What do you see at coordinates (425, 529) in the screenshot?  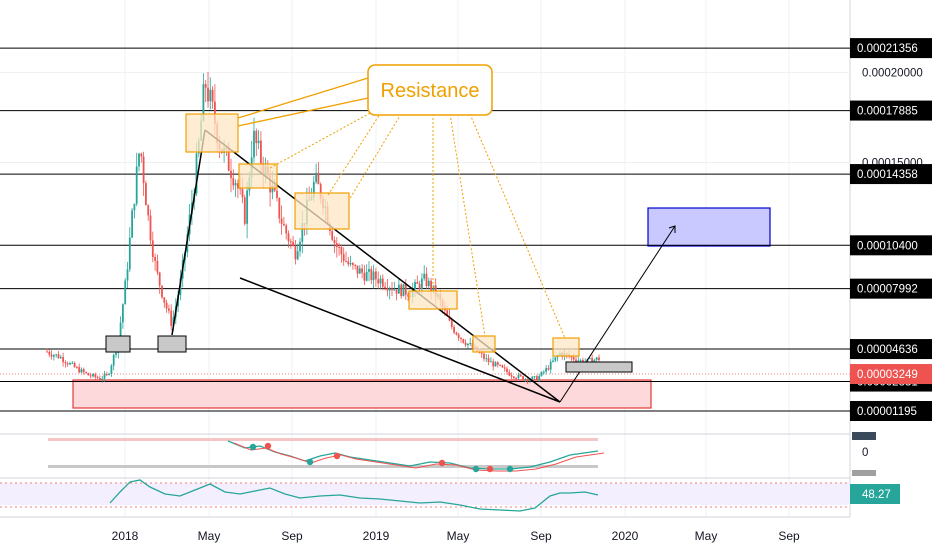 I see `time-axis: 2018 May Sep 2019 May Sep 2020 May Sep` at bounding box center [425, 529].